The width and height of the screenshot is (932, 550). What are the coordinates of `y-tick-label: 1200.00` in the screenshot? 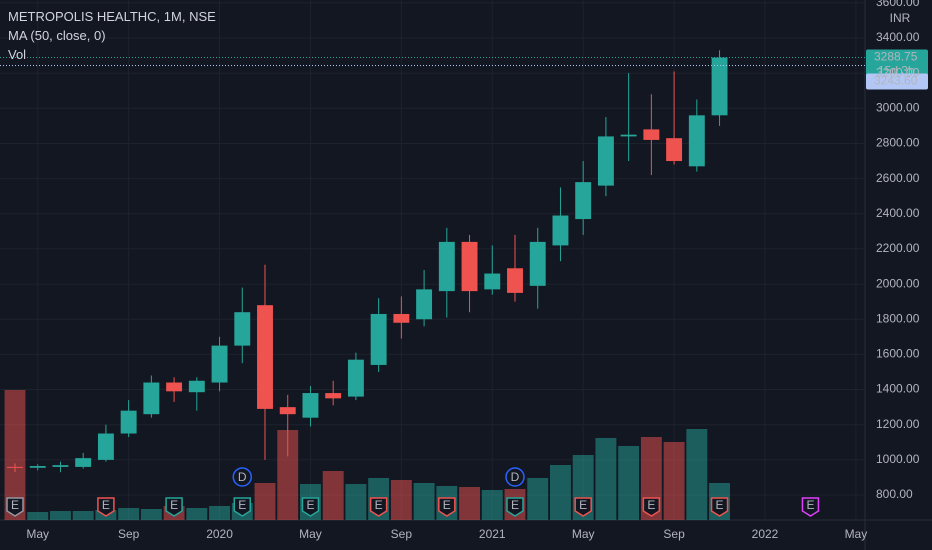 It's located at (898, 424).